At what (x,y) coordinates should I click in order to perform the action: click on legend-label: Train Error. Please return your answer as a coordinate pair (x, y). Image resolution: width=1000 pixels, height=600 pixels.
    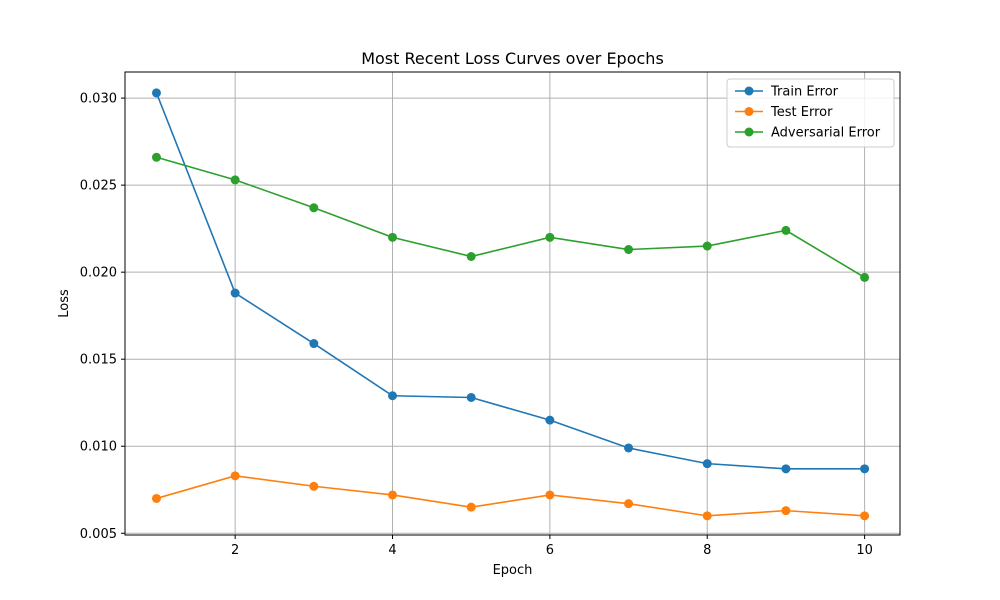
    Looking at the image, I should click on (804, 92).